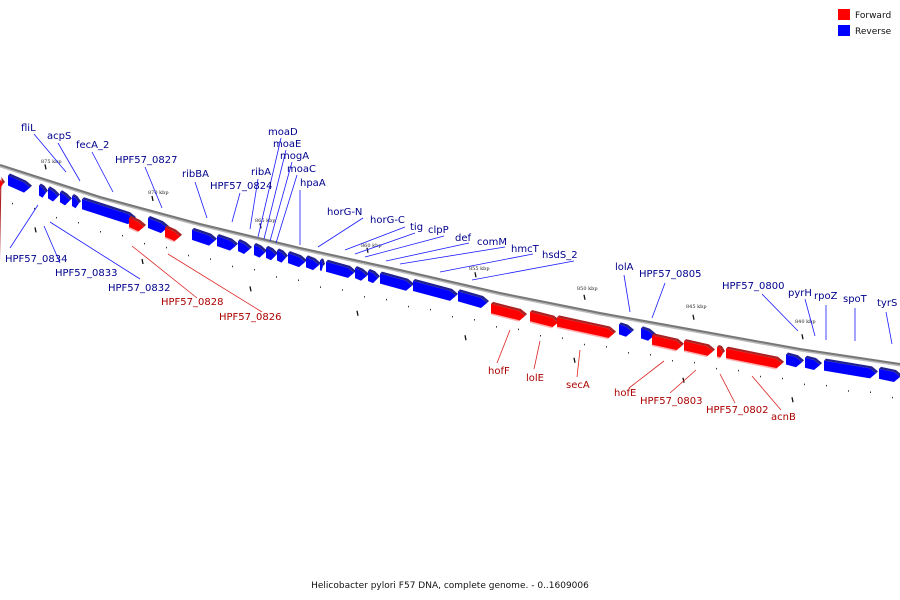 This screenshot has height=600, width=900. I want to click on gene-label-HPF57_0805: HPF57_0805, so click(670, 274).